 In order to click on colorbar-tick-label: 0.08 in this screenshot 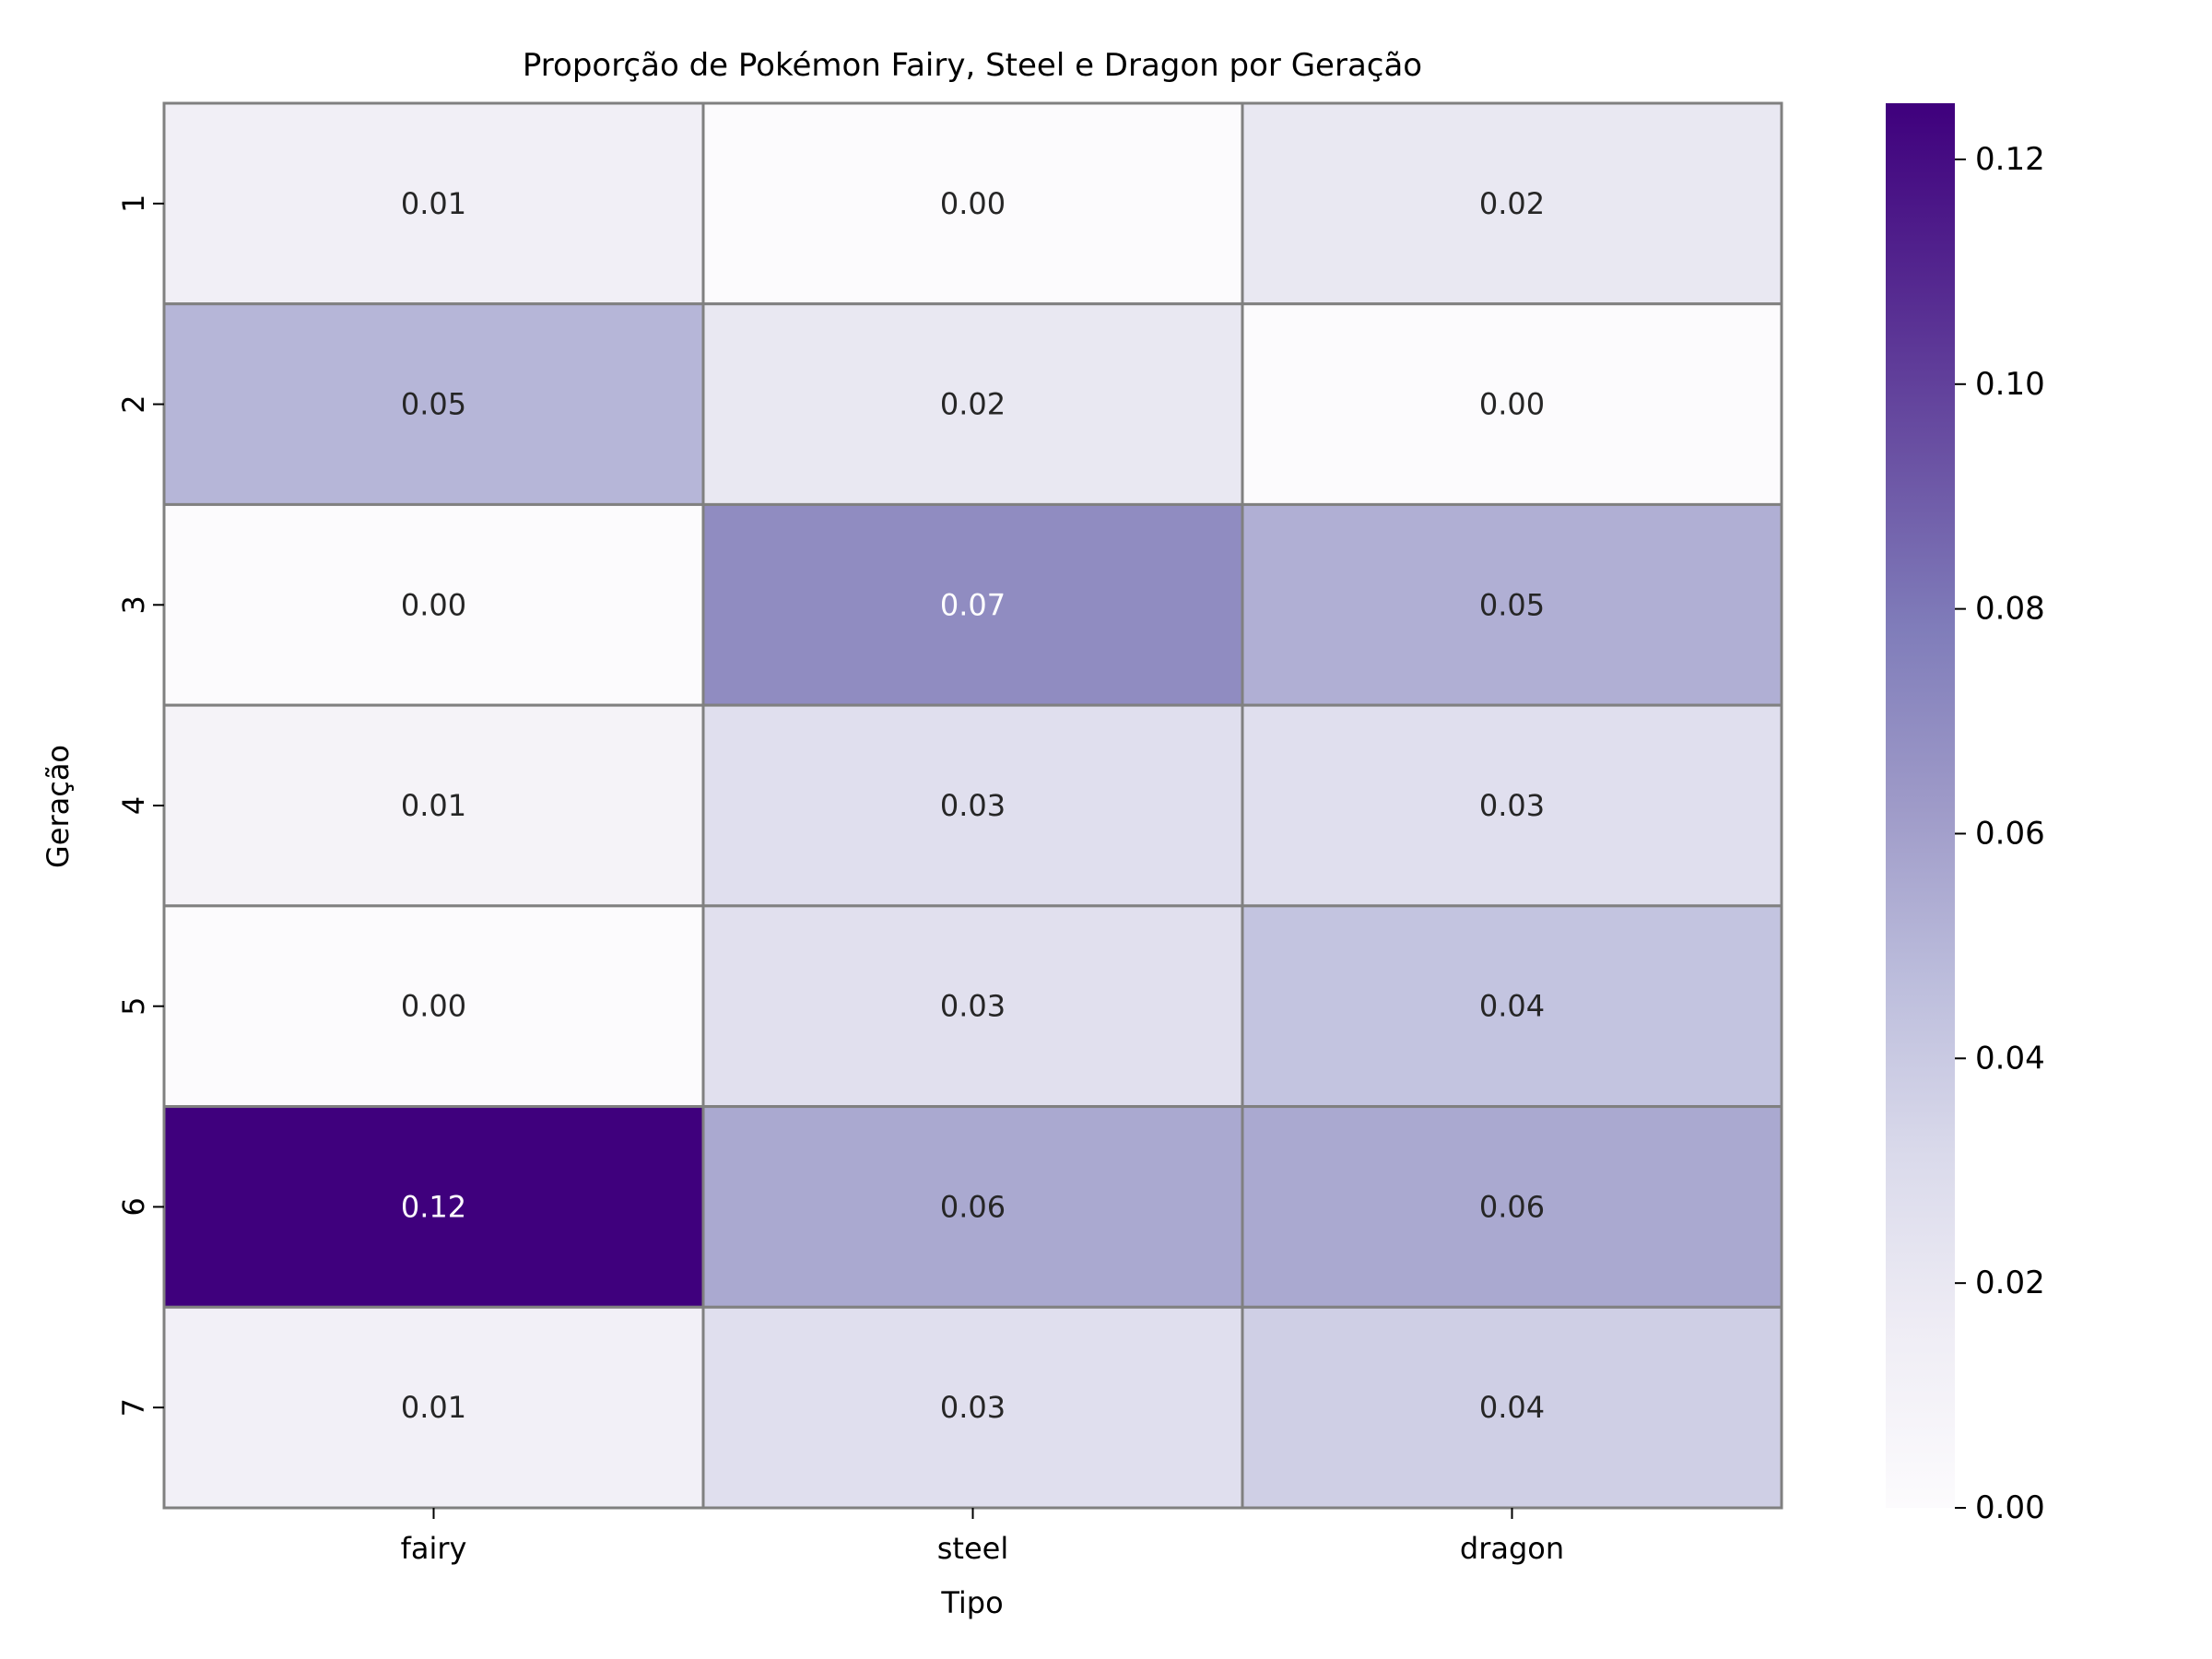, I will do `click(2010, 609)`.